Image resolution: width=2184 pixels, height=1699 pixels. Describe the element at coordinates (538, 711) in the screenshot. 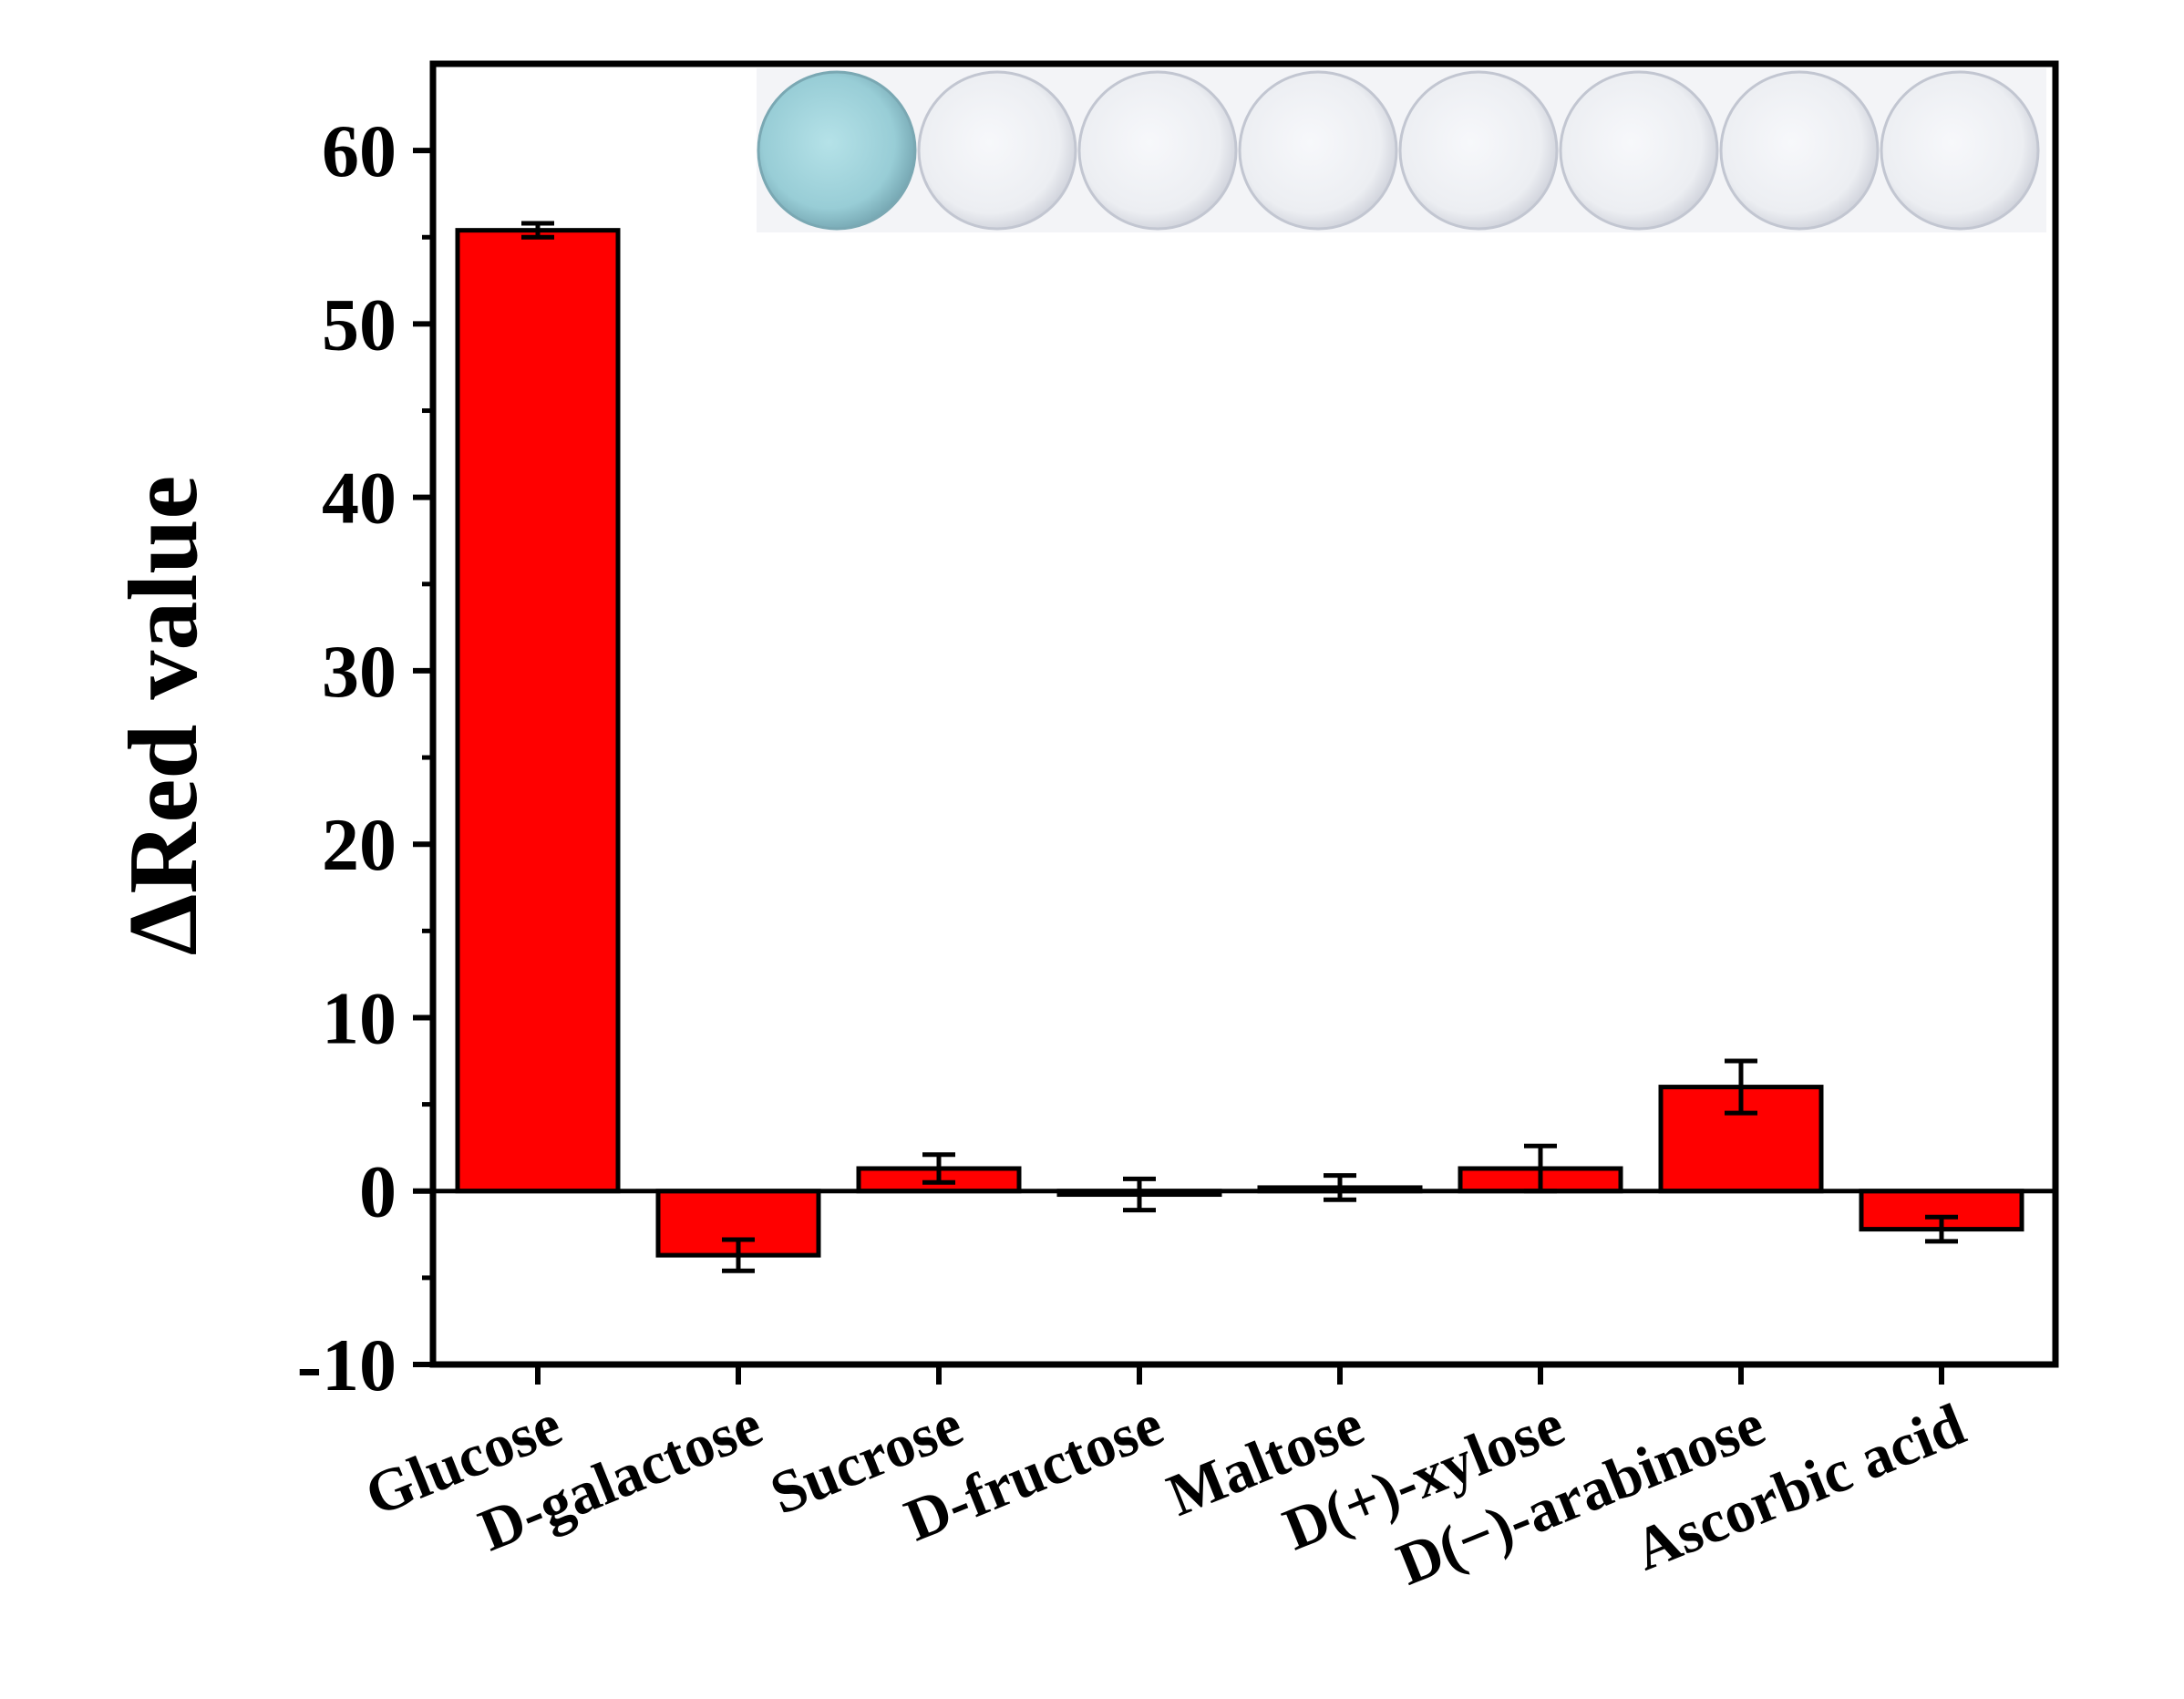

I see `bar` at that location.